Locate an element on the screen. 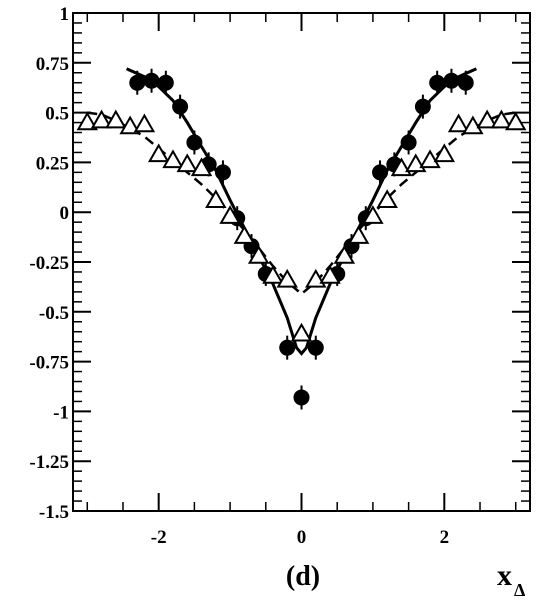 This screenshot has height=603, width=538. x-tick-label: 2 is located at coordinates (445, 537).